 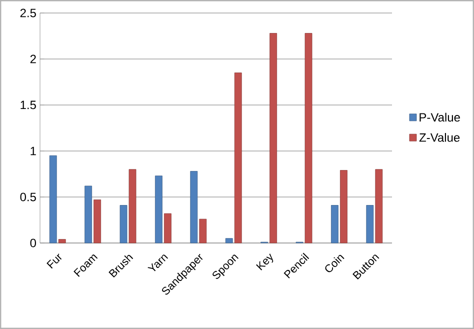 What do you see at coordinates (265, 262) in the screenshot?
I see `x-tick-label: Key` at bounding box center [265, 262].